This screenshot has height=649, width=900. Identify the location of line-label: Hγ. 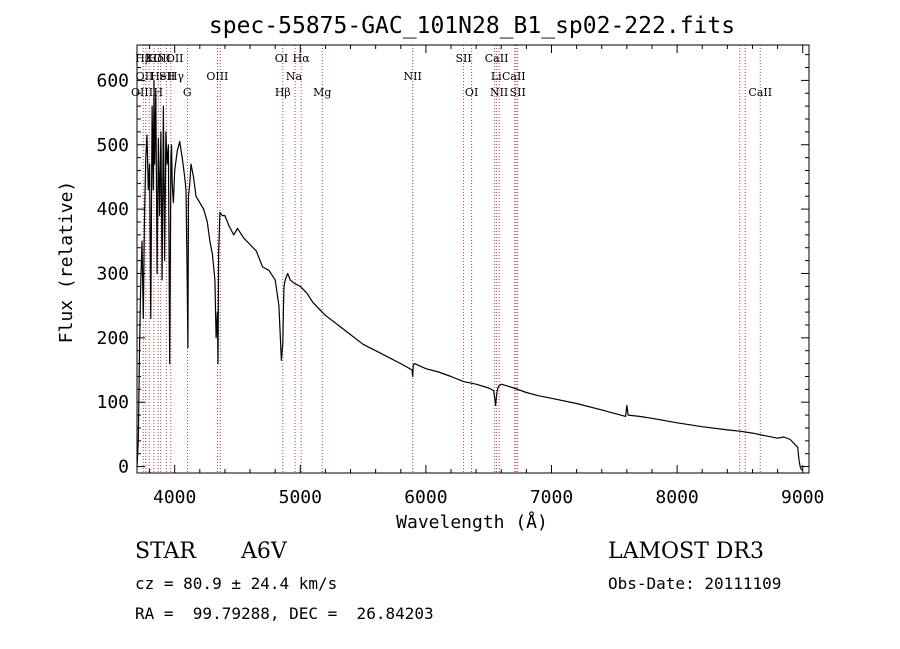
(176, 76).